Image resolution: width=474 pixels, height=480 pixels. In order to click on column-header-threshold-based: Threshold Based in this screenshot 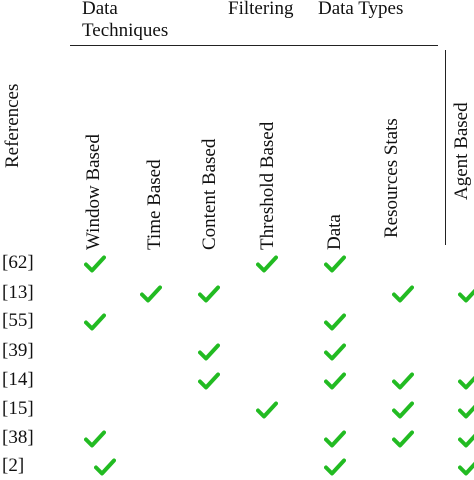, I will do `click(267, 185)`.